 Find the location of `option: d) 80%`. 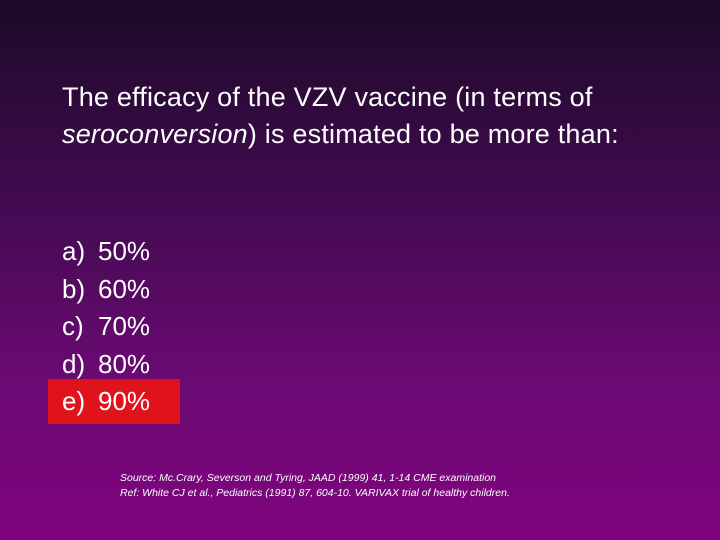

option: d) 80% is located at coordinates (114, 365).